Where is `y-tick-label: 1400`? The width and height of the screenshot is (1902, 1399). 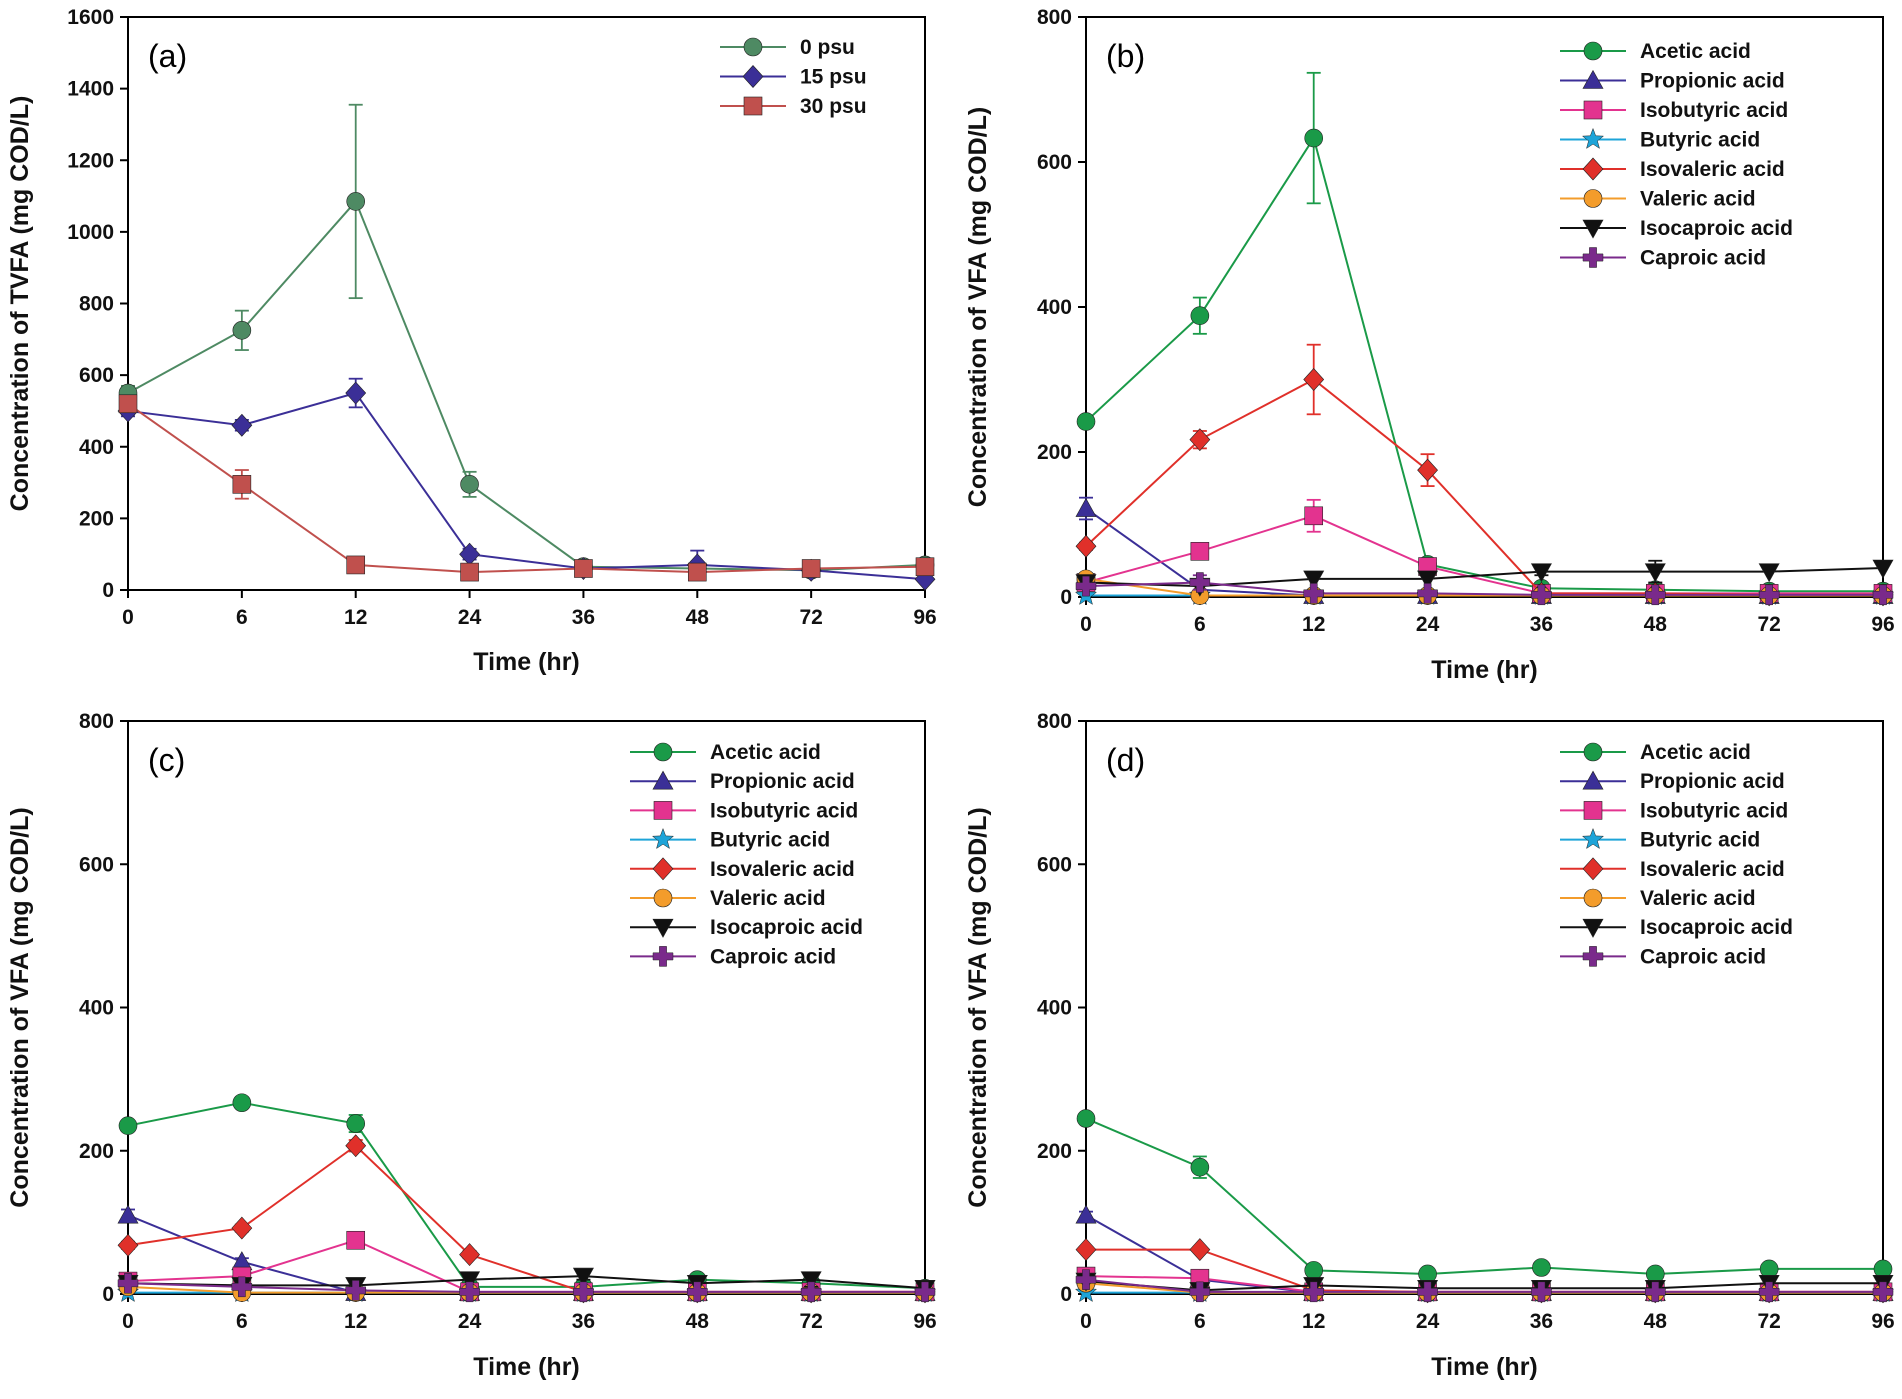
y-tick-label: 1400 is located at coordinates (90, 89).